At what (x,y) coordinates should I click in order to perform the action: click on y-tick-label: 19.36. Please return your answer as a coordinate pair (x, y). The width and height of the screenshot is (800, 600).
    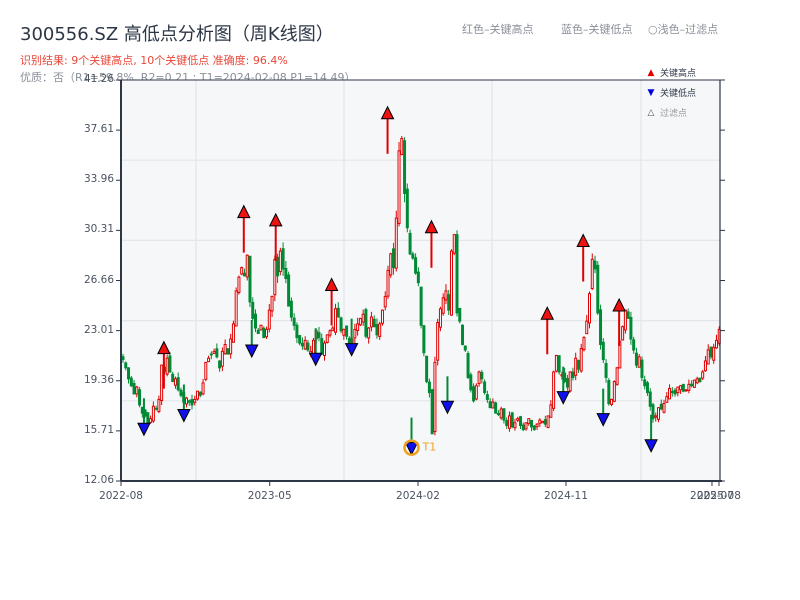
    Looking at the image, I should click on (98, 379).